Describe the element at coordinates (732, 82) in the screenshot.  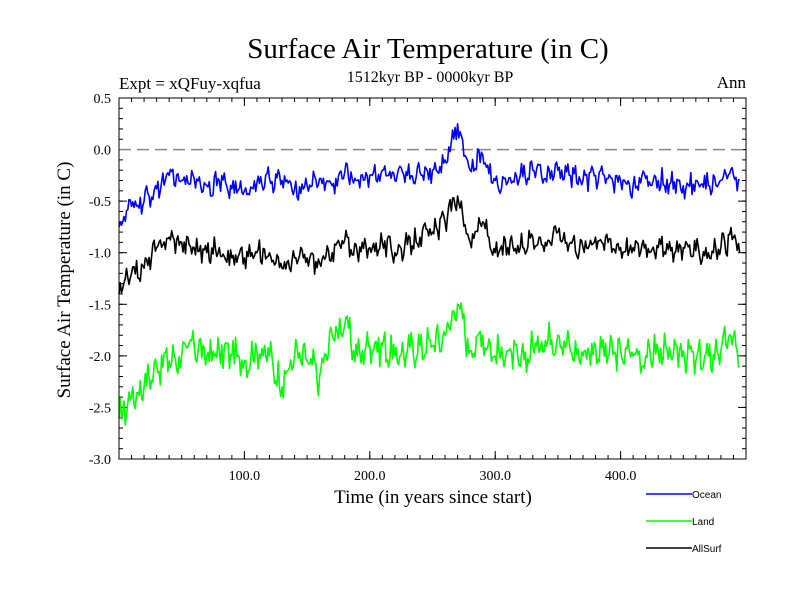
I see `period-label: Ann` at that location.